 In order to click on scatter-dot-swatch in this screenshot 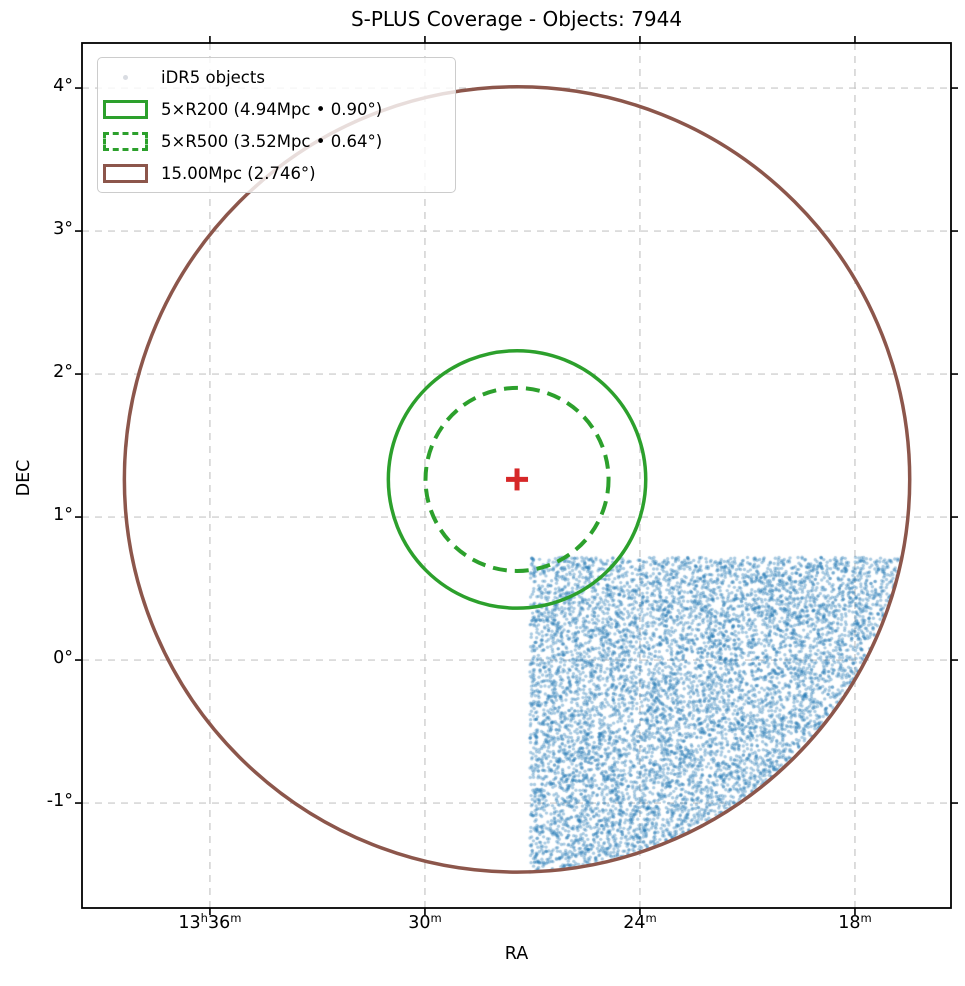, I will do `click(125, 77)`.